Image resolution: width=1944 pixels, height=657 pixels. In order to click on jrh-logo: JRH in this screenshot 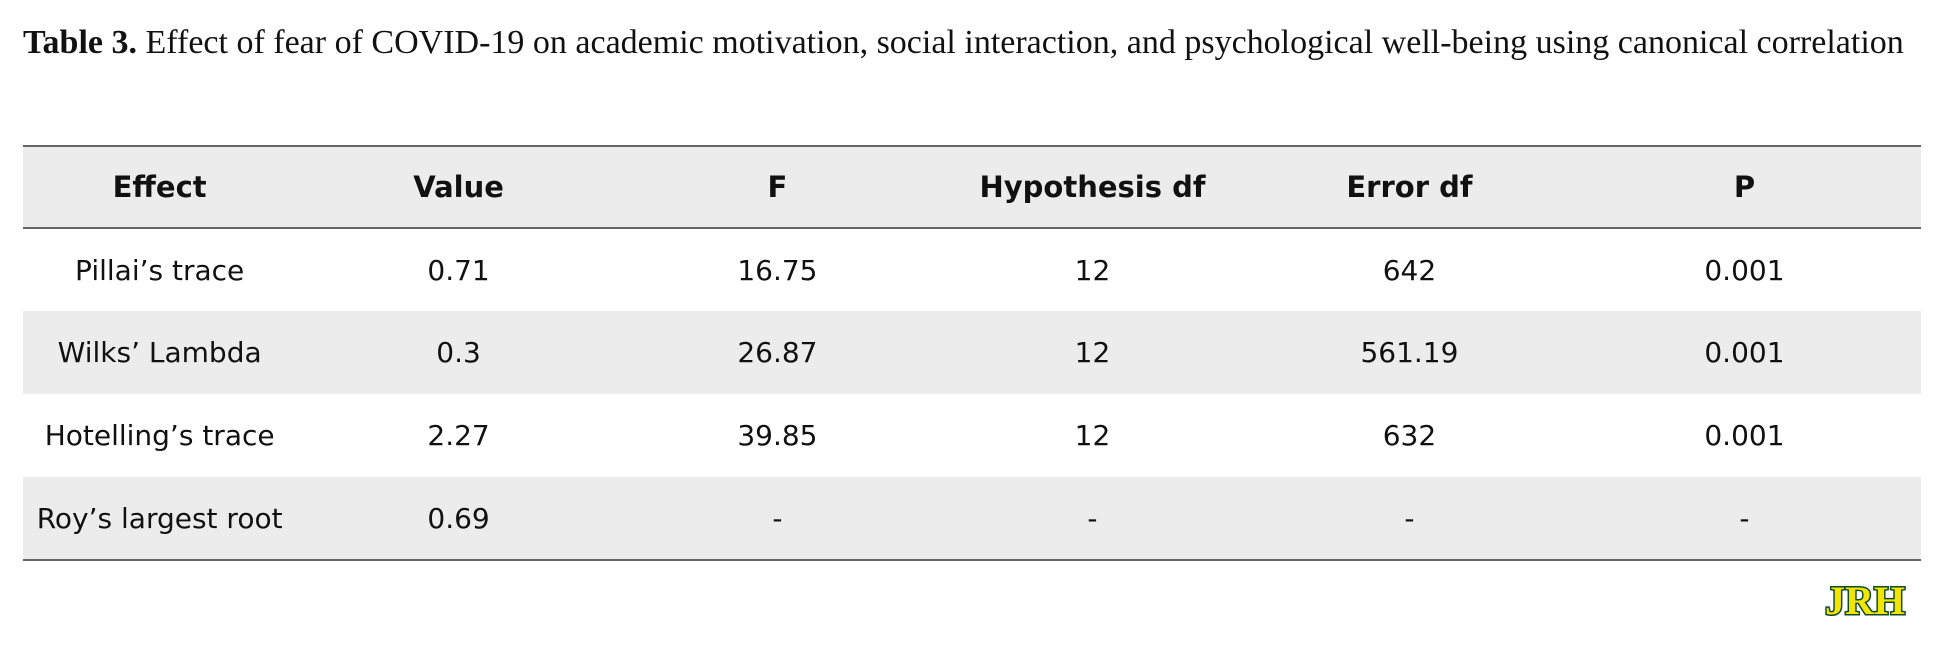, I will do `click(1865, 600)`.